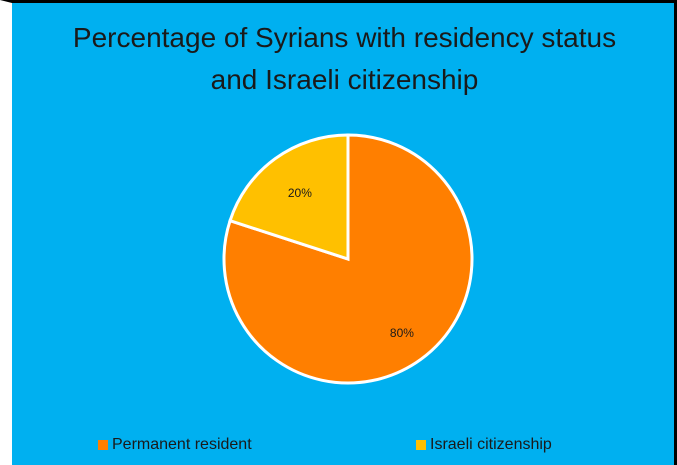 This screenshot has height=465, width=677. I want to click on legend-label-permanent-resident: Permanent resident, so click(182, 444).